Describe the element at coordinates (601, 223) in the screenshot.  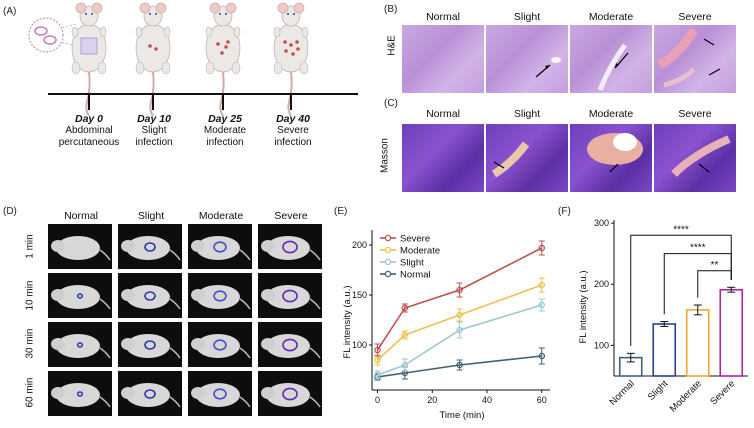
I see `f-y-tick-label: 300` at that location.